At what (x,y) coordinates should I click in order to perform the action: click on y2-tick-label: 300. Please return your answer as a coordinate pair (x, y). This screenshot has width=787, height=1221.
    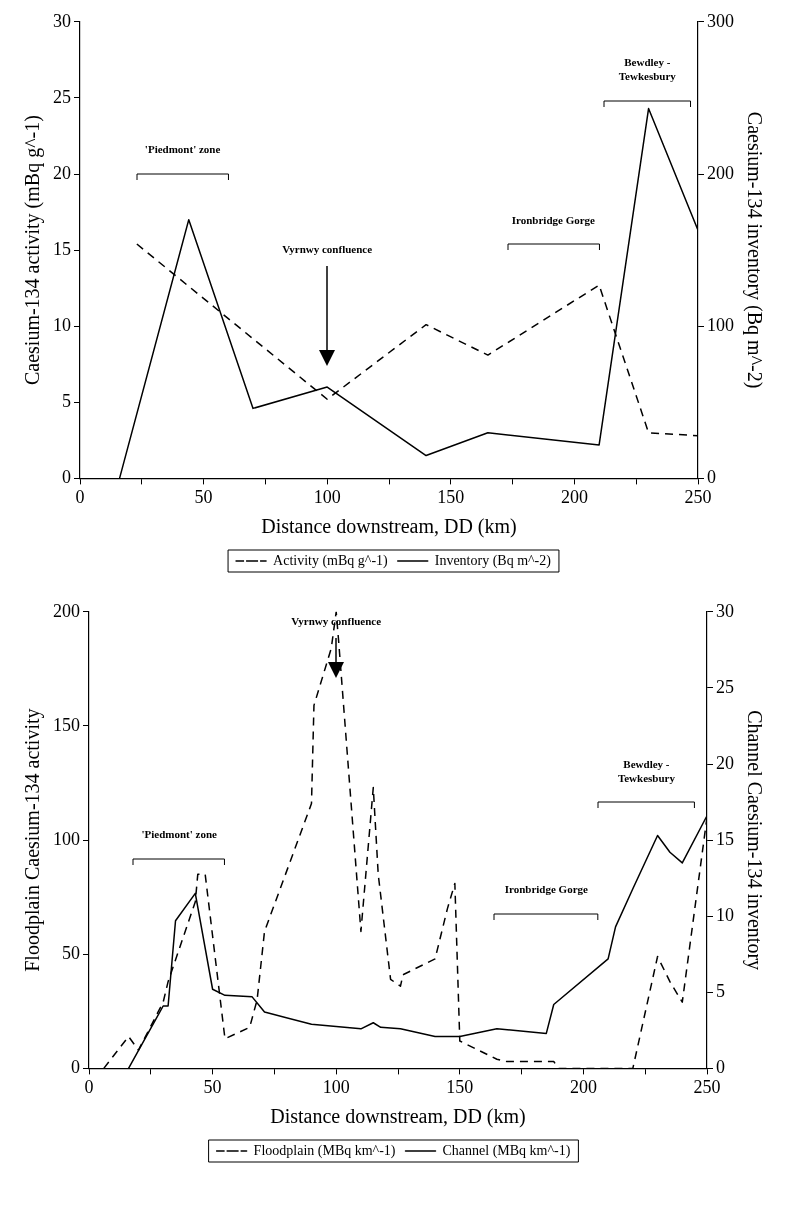
    Looking at the image, I should click on (720, 20).